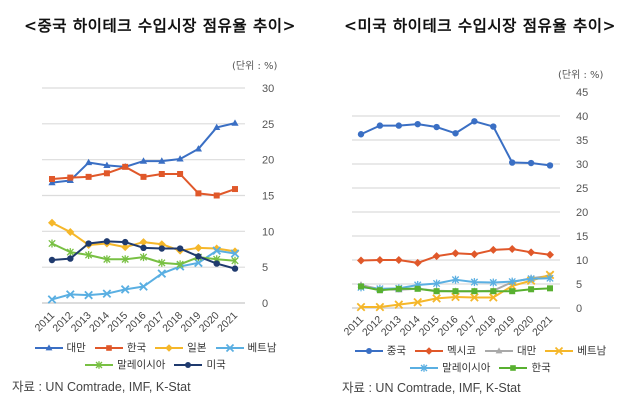 The width and height of the screenshot is (640, 404). What do you see at coordinates (480, 350) in the screenshot?
I see `legend-row: 중국 멕시코 대만 베트남` at bounding box center [480, 350].